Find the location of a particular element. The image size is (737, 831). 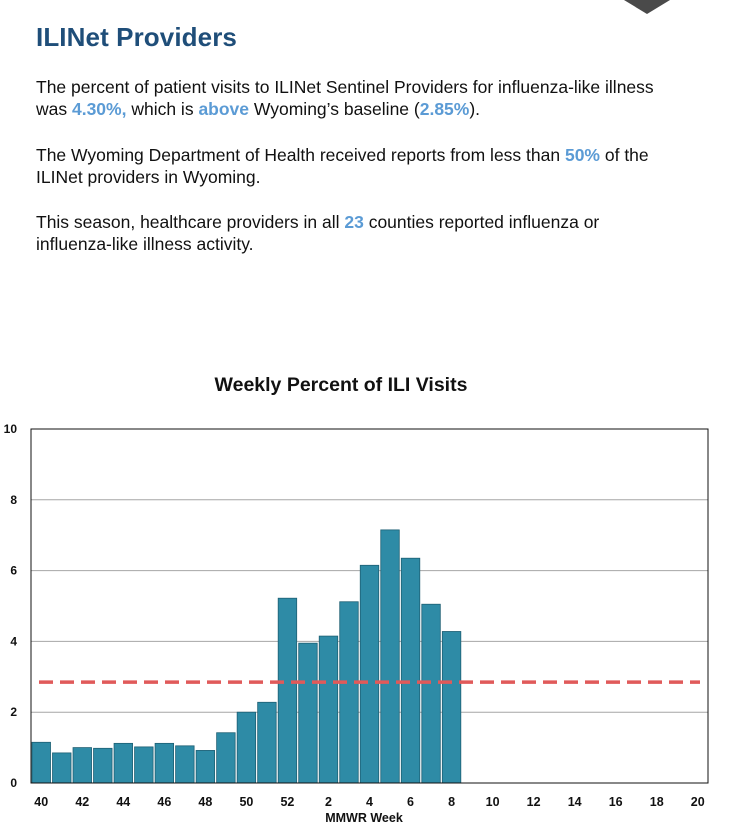

y-tick-label: 10 is located at coordinates (11, 429).